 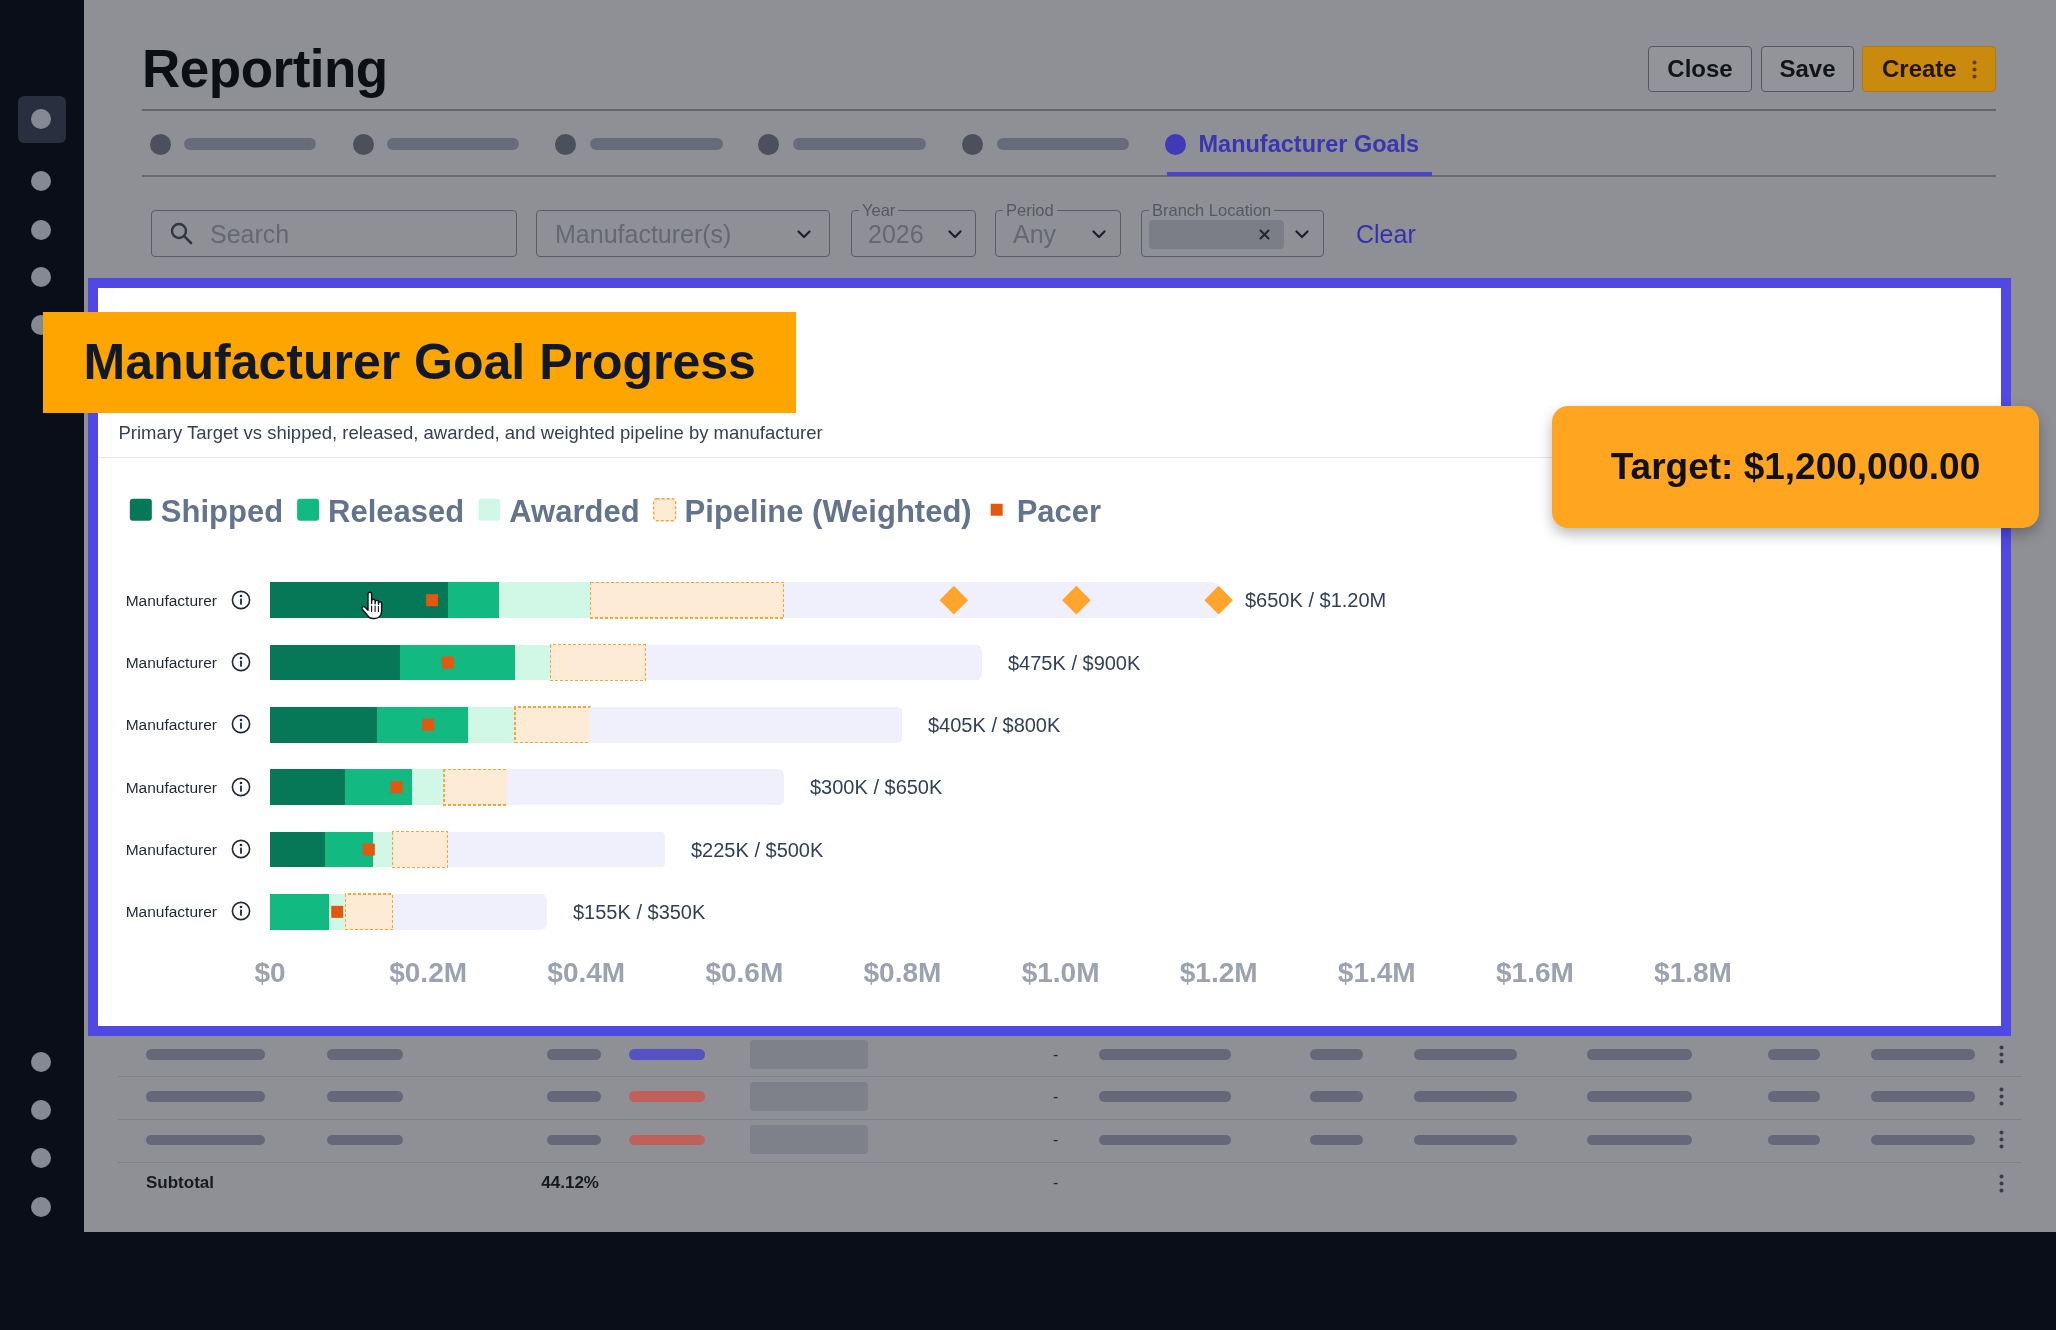 I want to click on x-tick-label: $0.2M, so click(x=428, y=972).